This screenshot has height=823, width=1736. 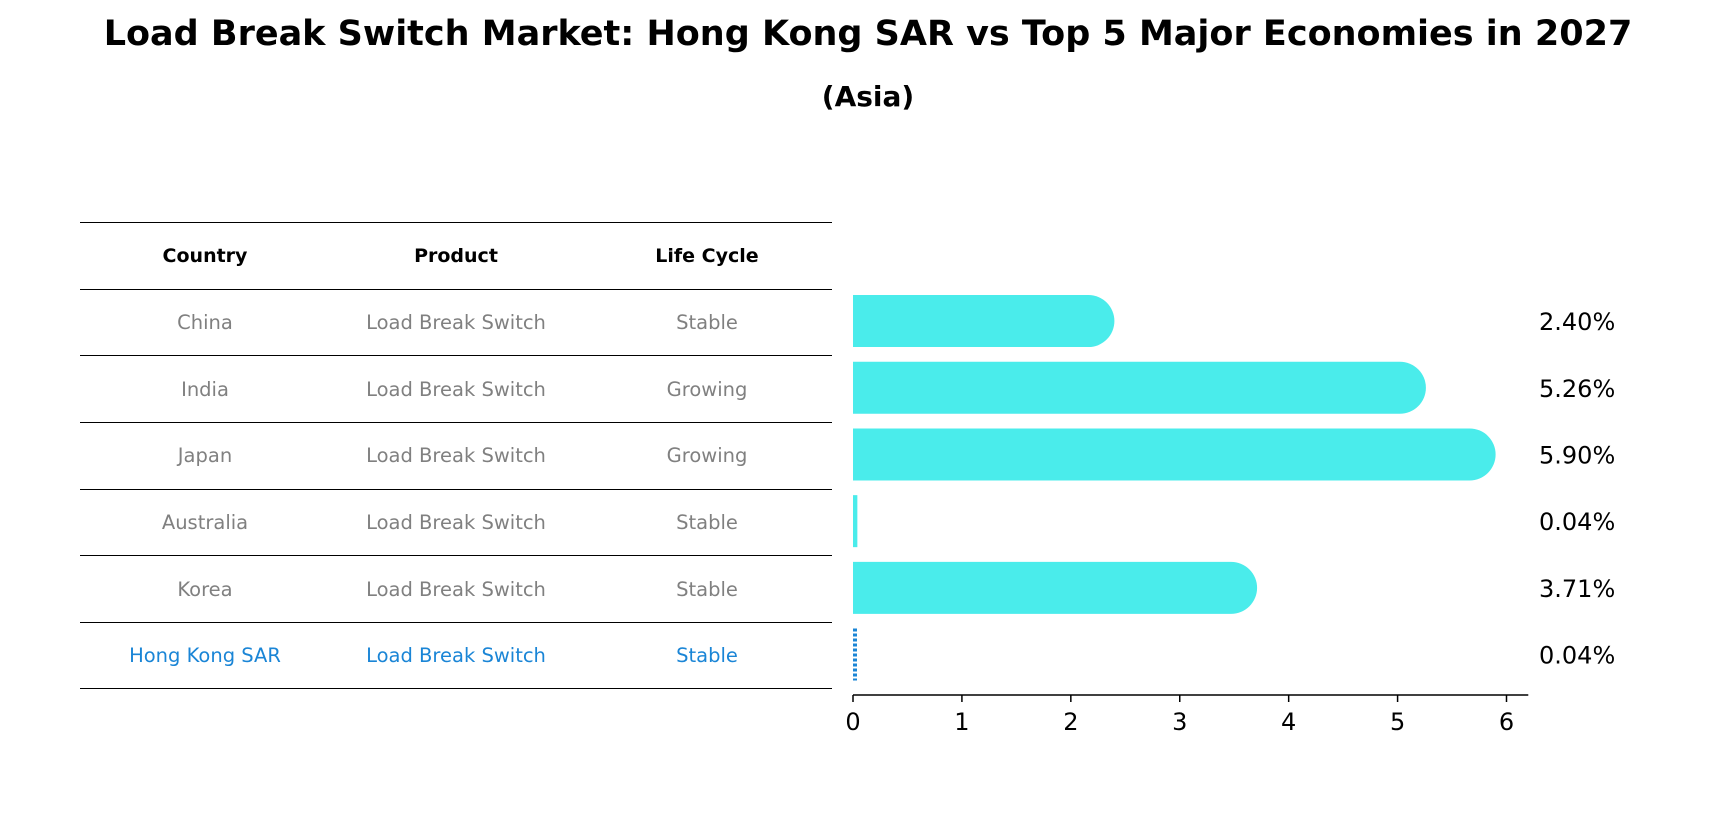 I want to click on x-tick-label: 4, so click(x=1288, y=722).